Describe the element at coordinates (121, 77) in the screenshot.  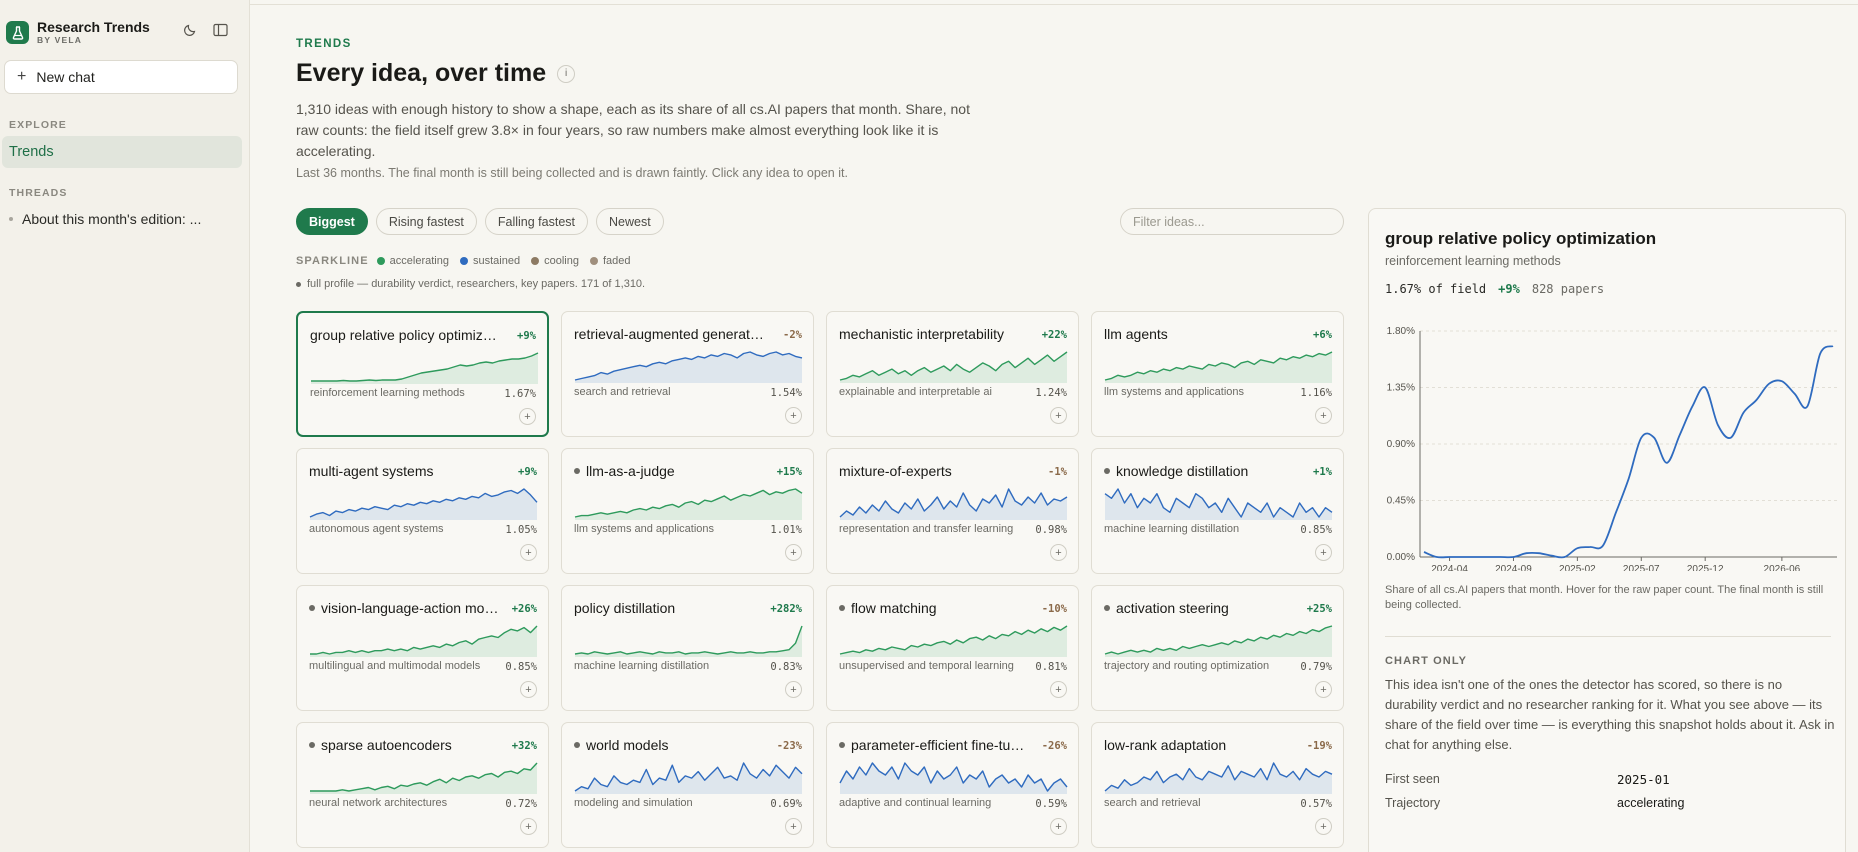
I see `new-chat-button: + New chat` at that location.